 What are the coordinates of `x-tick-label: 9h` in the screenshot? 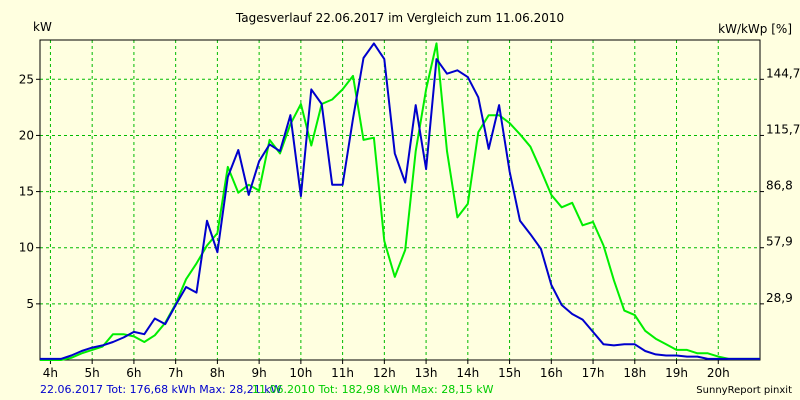 It's located at (259, 373).